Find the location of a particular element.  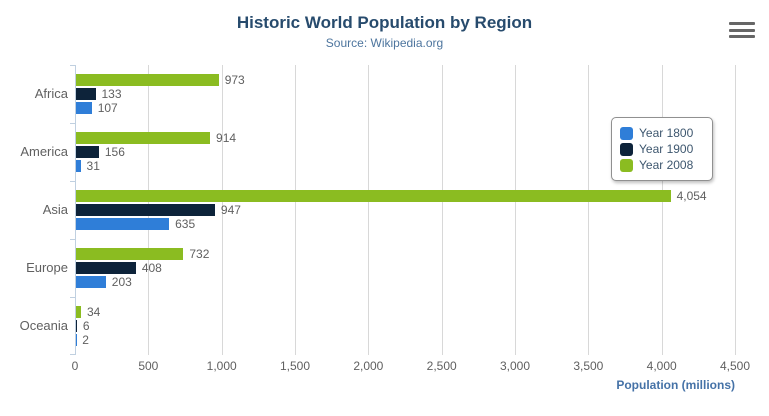

legend-item-year-2008: Year 2008 is located at coordinates (662, 165).